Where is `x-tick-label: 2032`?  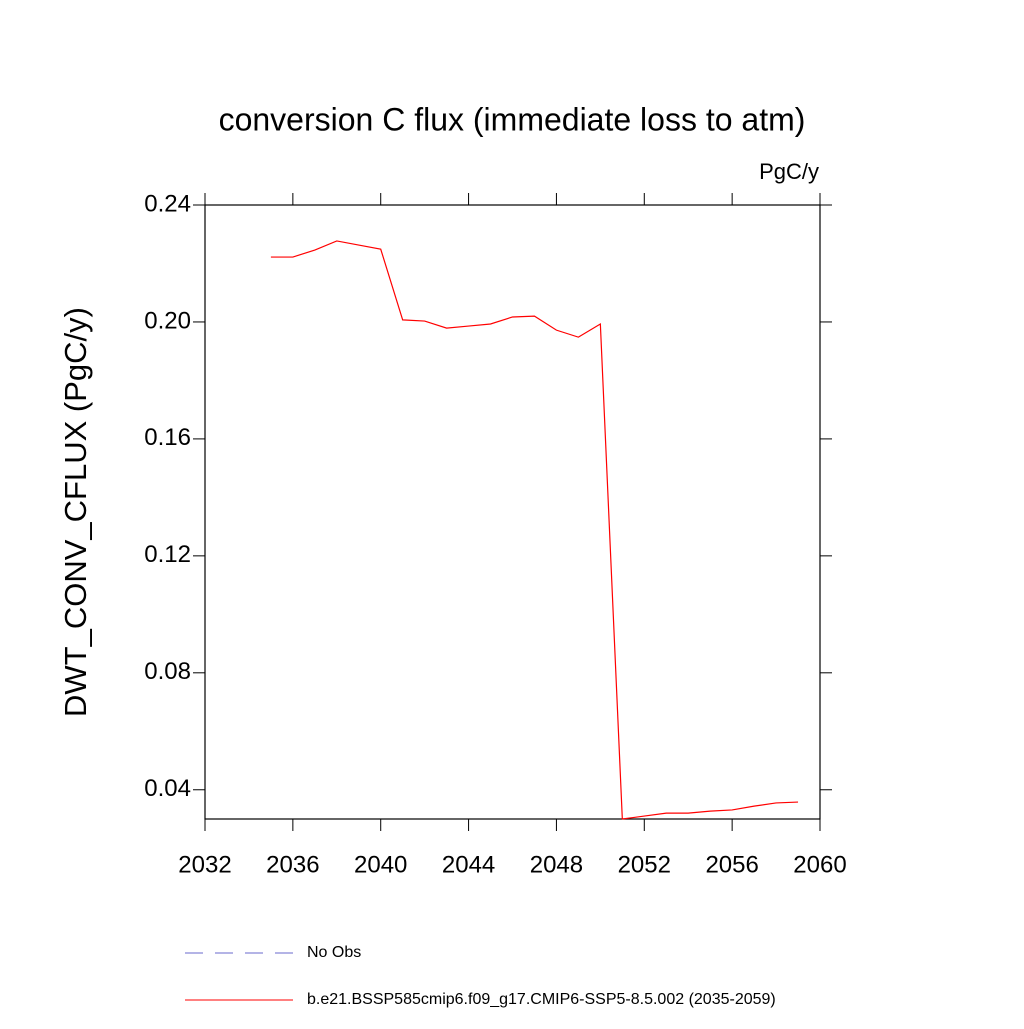
x-tick-label: 2032 is located at coordinates (204, 864).